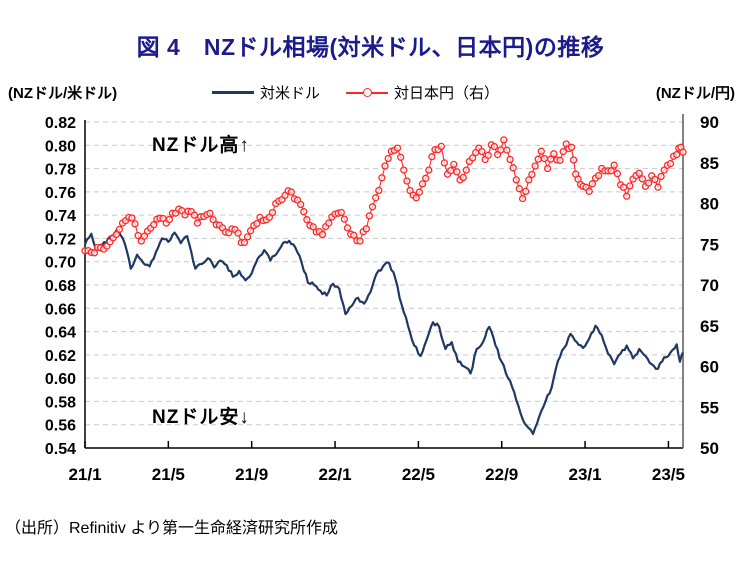 The width and height of the screenshot is (741, 571). What do you see at coordinates (63, 93) in the screenshot?
I see `left-axis-unit-label: (NZドル/米ドル)` at bounding box center [63, 93].